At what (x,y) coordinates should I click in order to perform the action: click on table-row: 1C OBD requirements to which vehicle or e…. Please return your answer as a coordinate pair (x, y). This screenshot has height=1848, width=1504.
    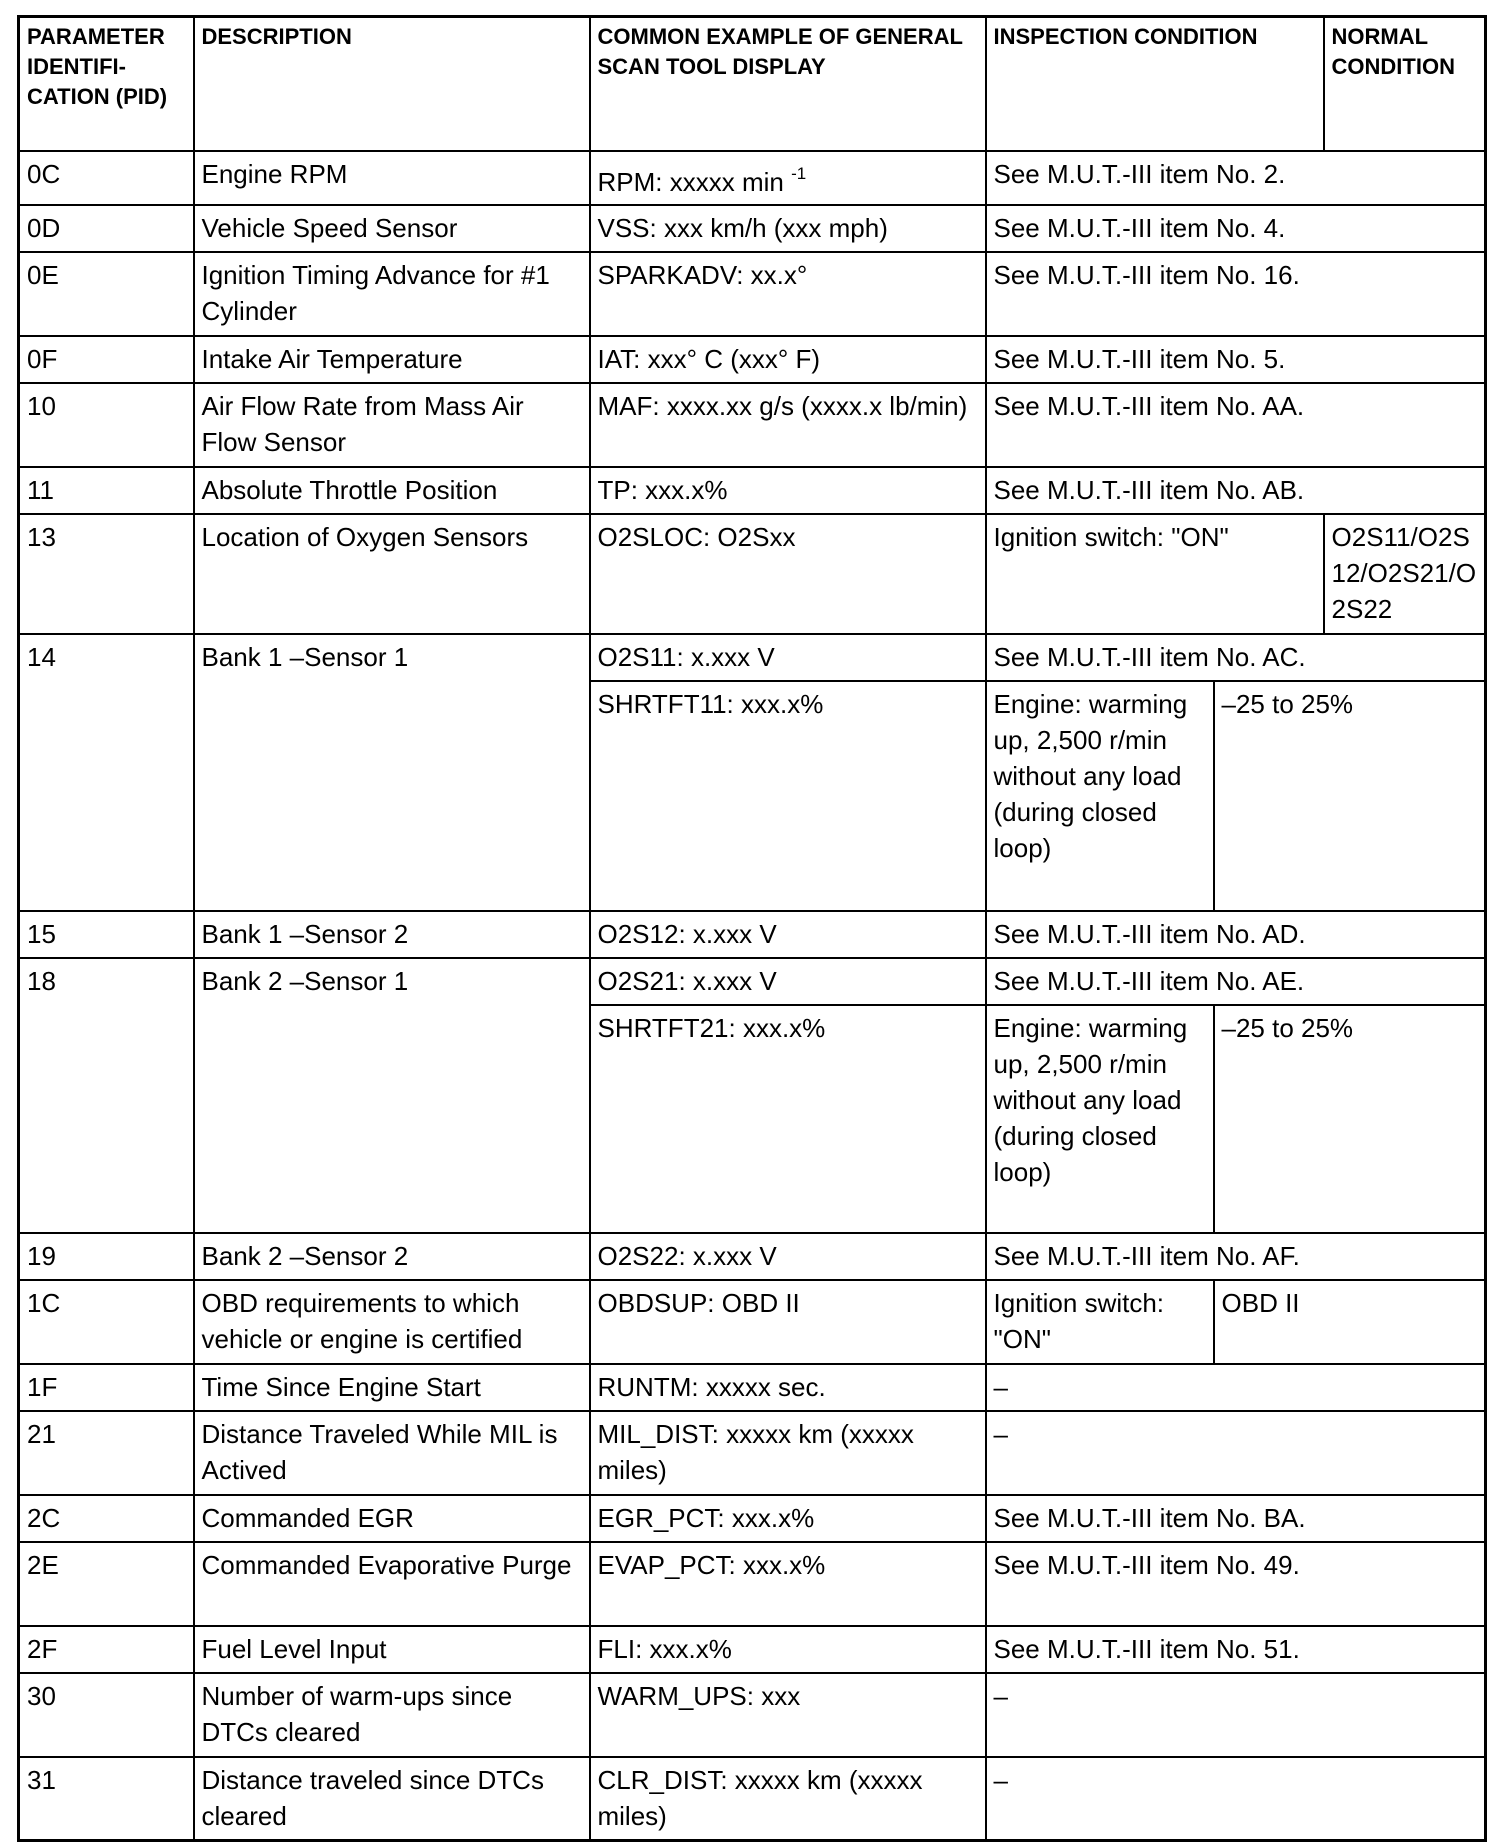
    Looking at the image, I should click on (752, 1321).